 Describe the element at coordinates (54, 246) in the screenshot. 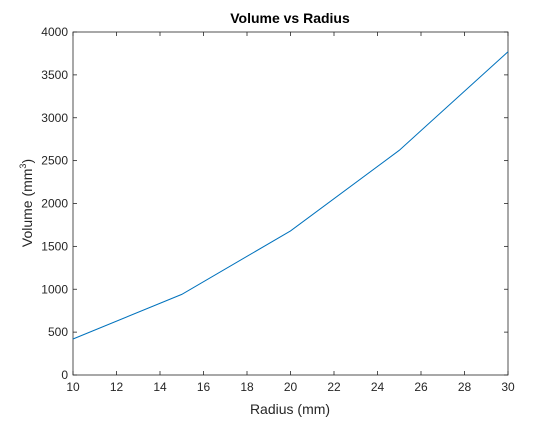

I see `y-tick-label: 1500` at that location.